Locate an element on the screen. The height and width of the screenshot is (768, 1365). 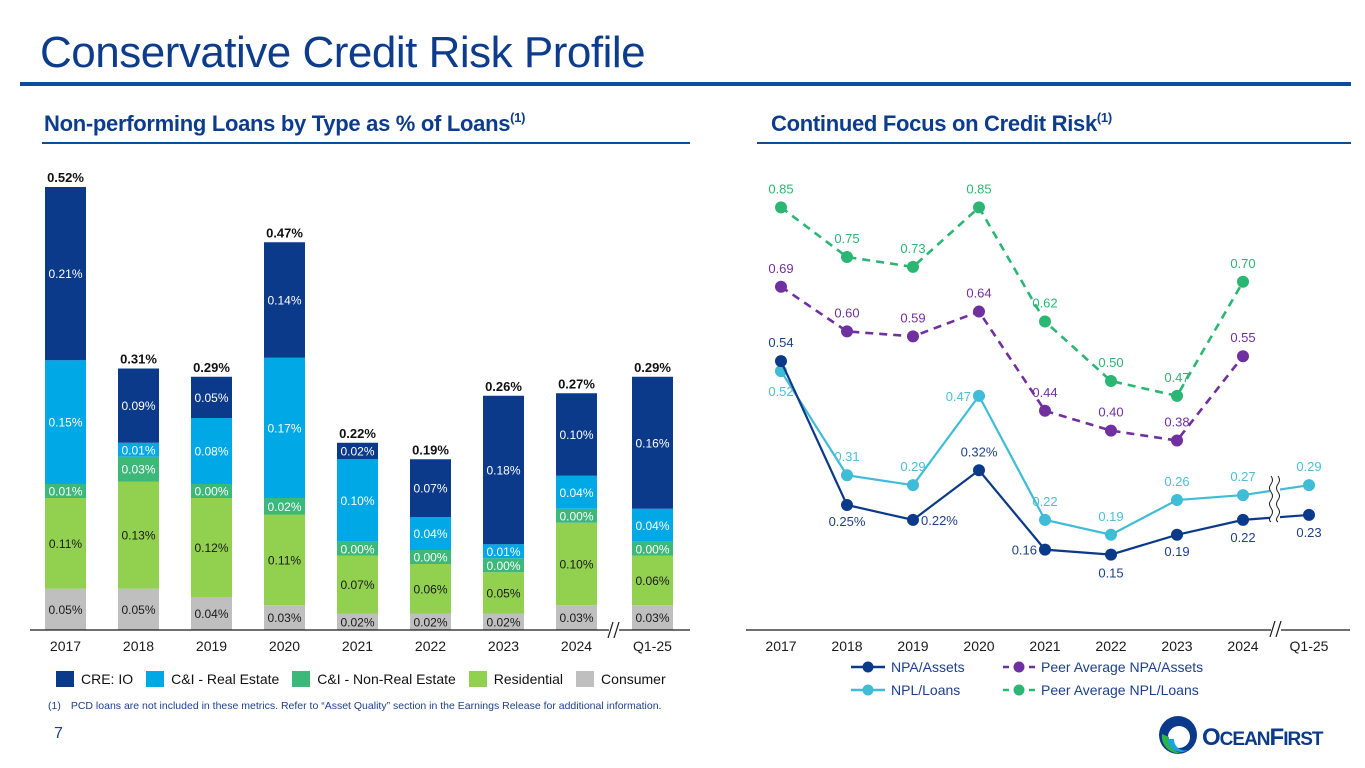
legend-label: C&I - Non-Real Estate is located at coordinates (386, 679).